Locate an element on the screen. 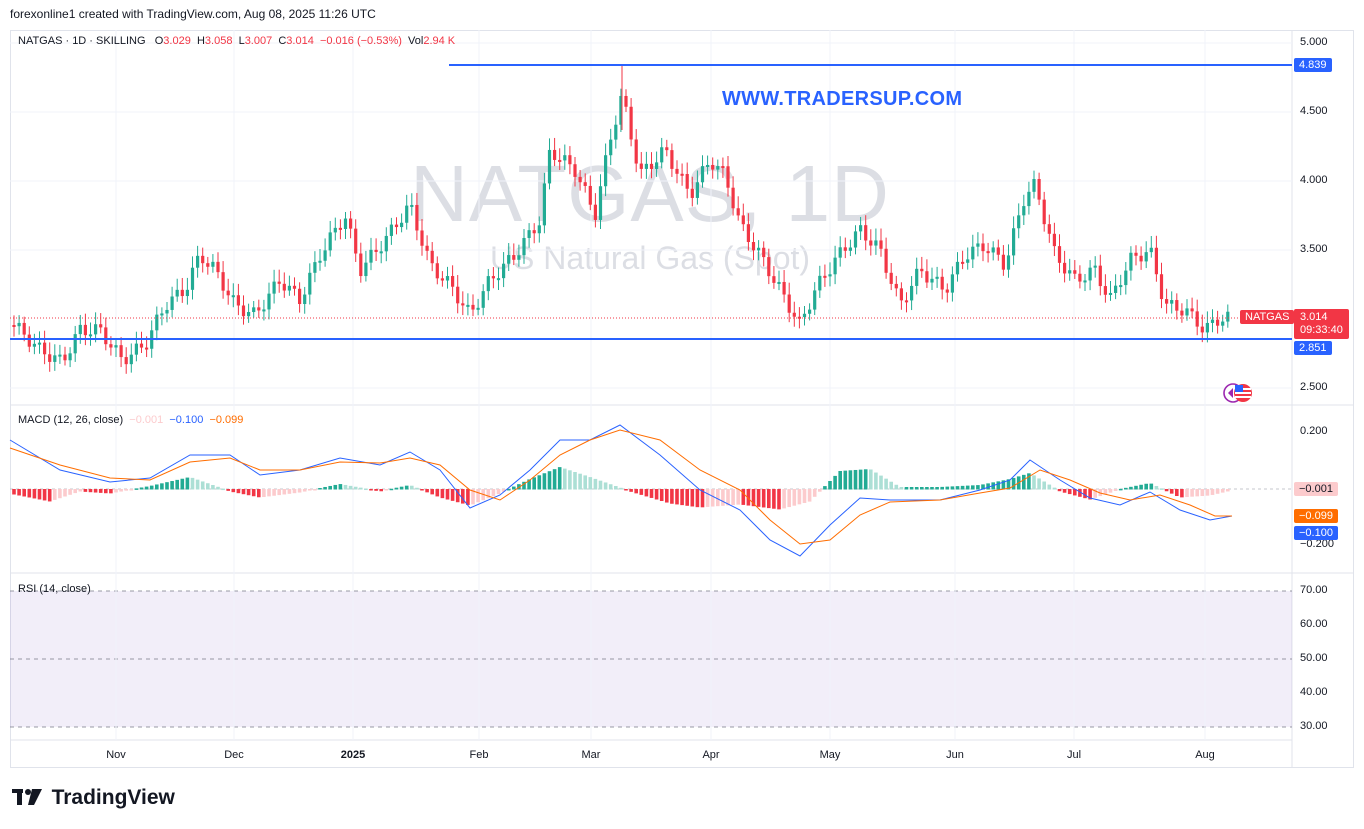 This screenshot has height=829, width=1364. low-value: 3.007 is located at coordinates (258, 41).